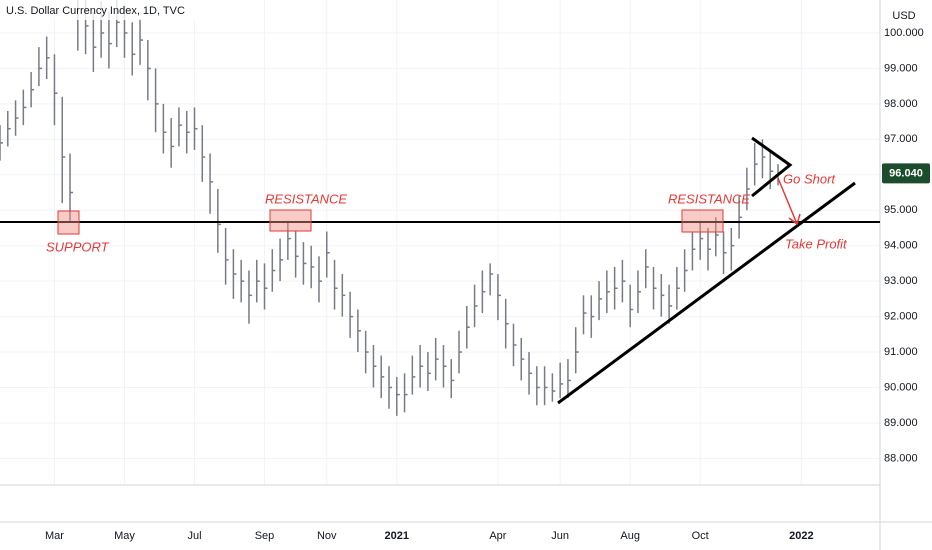 The image size is (932, 550). I want to click on y-tick-label: 90.000, so click(901, 387).